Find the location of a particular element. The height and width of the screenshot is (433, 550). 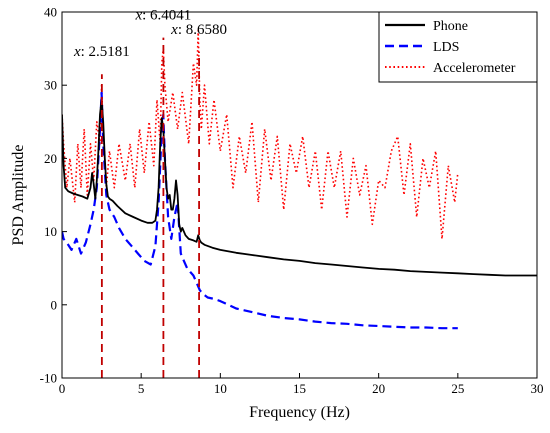

x-tick-label: 5 is located at coordinates (141, 388).